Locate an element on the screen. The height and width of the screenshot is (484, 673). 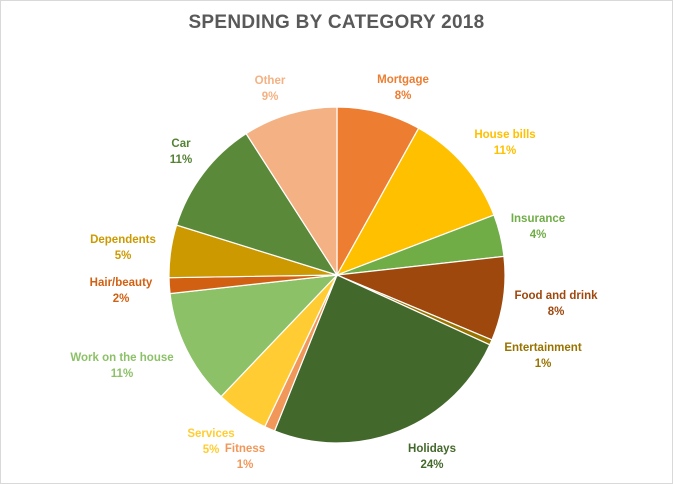
data-label-house-bills: House bills 11% is located at coordinates (504, 143).